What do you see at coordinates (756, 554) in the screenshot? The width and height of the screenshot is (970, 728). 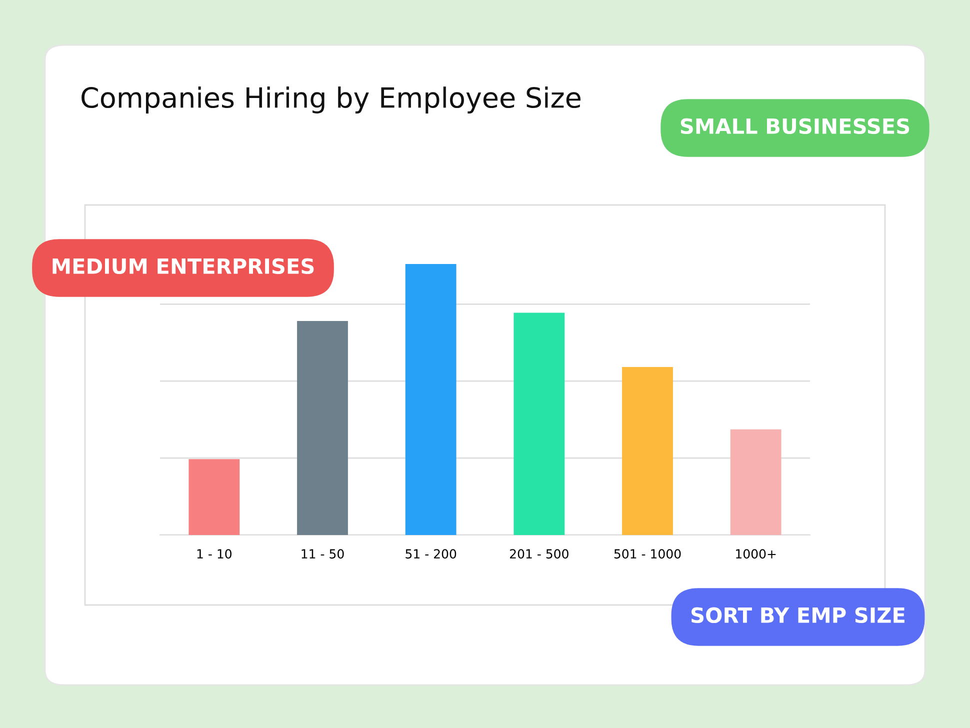 I see `x-tick-label: 1000+` at bounding box center [756, 554].